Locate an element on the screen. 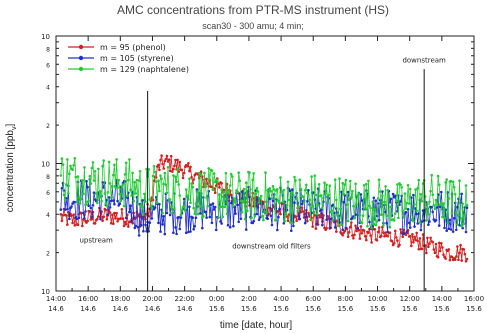 The width and height of the screenshot is (487, 333). annotation-label: upstream is located at coordinates (96, 241).